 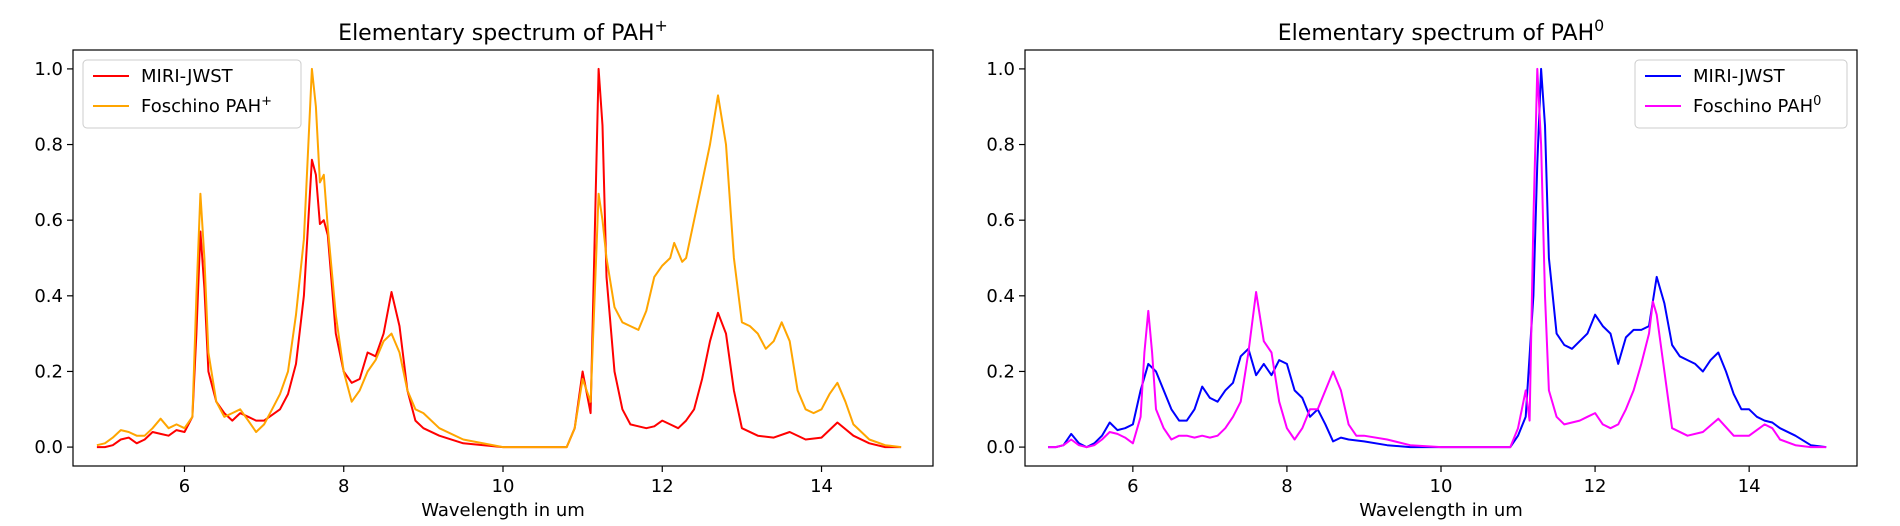 What do you see at coordinates (1817, 101) in the screenshot?
I see `legend-label-superscript: 0` at bounding box center [1817, 101].